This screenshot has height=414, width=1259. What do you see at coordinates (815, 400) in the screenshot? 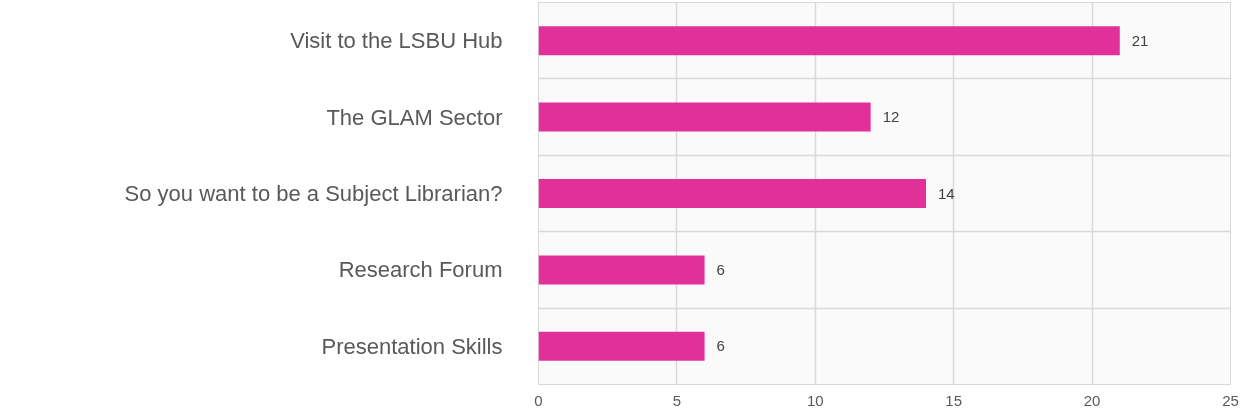
I see `x-tick-label: 10` at bounding box center [815, 400].